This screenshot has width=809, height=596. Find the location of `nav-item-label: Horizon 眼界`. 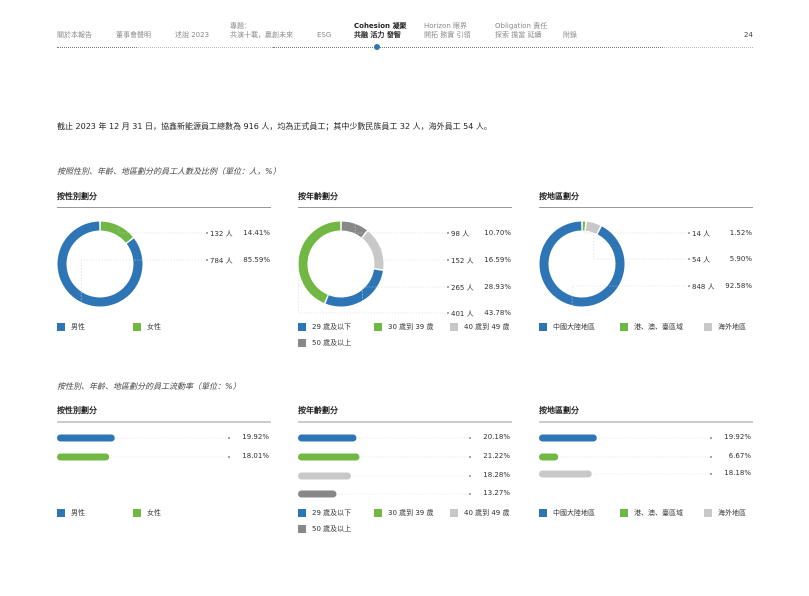

nav-item-label: Horizon 眼界 is located at coordinates (445, 26).